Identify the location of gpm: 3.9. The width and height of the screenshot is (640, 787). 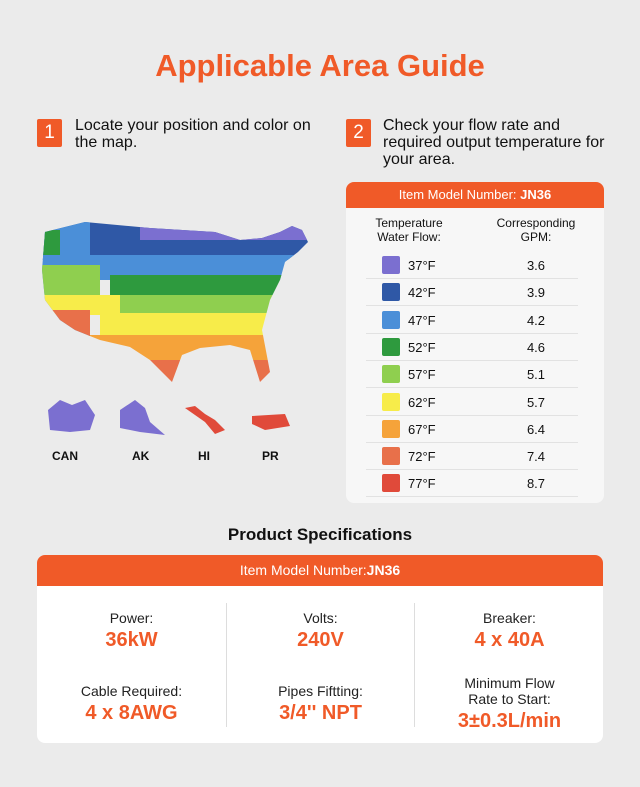
(536, 293).